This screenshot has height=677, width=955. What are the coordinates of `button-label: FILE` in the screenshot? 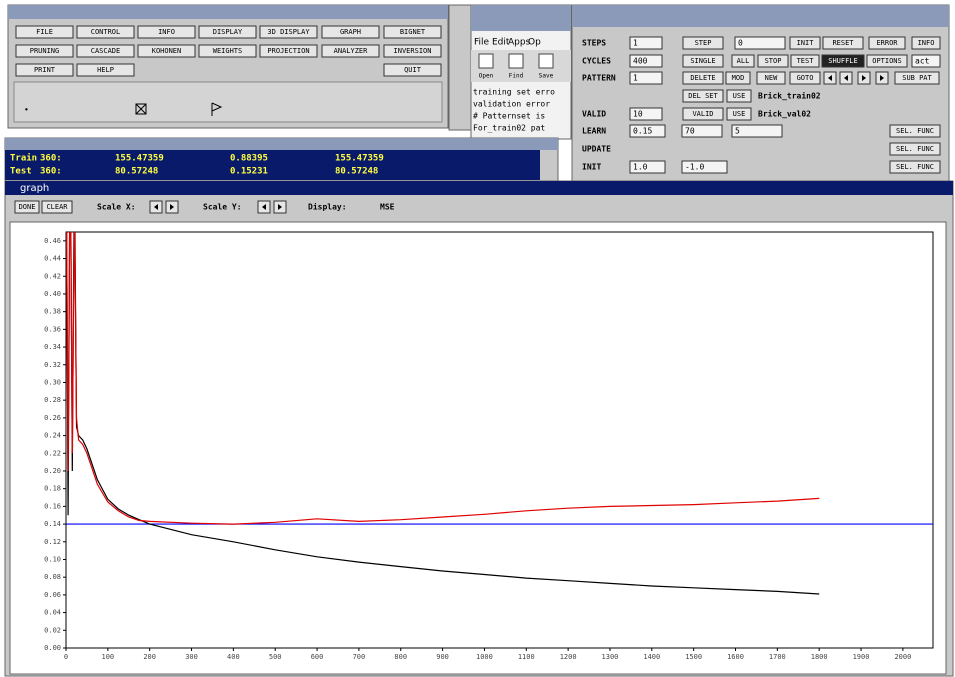 It's located at (44, 32).